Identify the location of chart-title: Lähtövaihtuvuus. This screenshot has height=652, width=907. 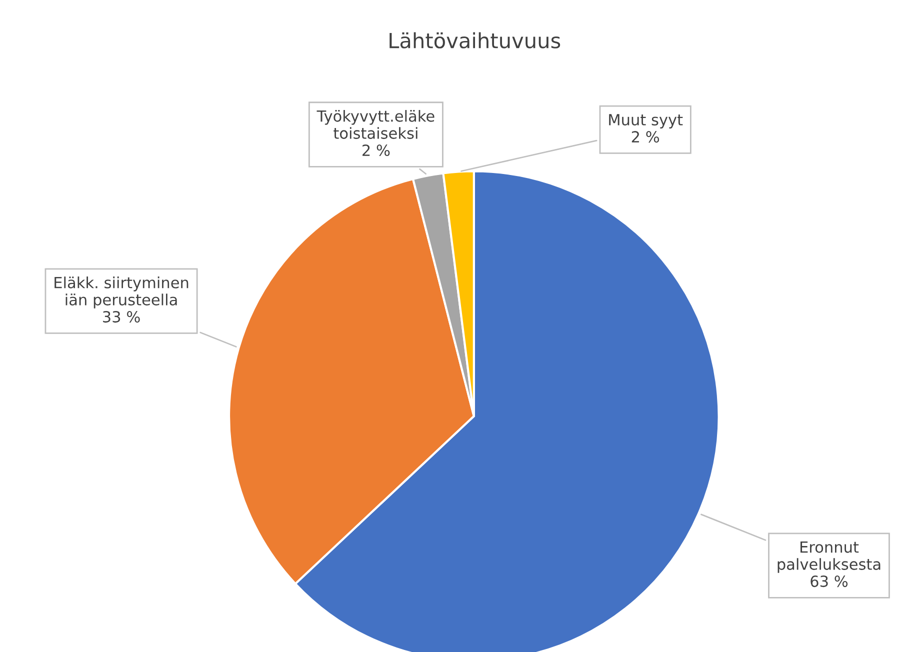
(475, 40).